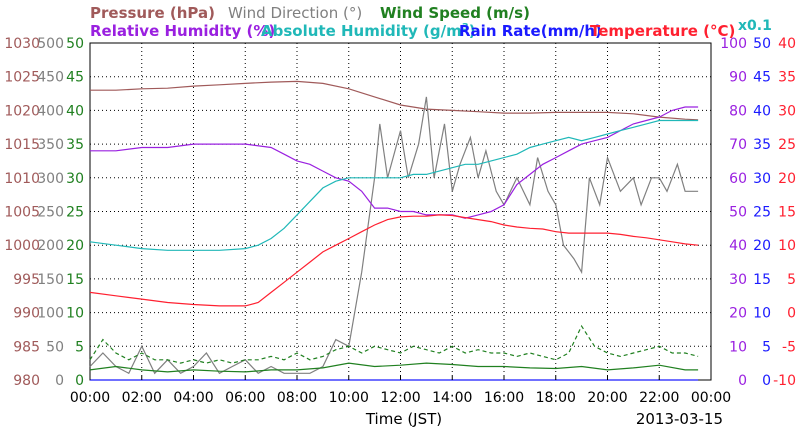  Describe the element at coordinates (50, 314) in the screenshot. I see `y-tick-label-wind-direction: 100` at that location.